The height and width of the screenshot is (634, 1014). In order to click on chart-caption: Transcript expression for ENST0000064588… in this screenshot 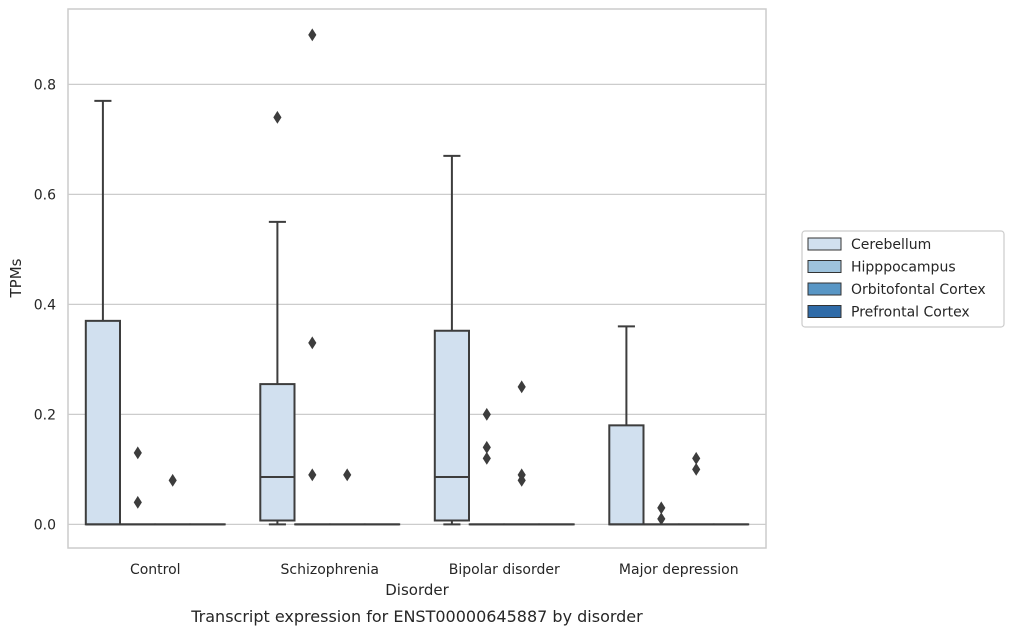, I will do `click(416, 616)`.